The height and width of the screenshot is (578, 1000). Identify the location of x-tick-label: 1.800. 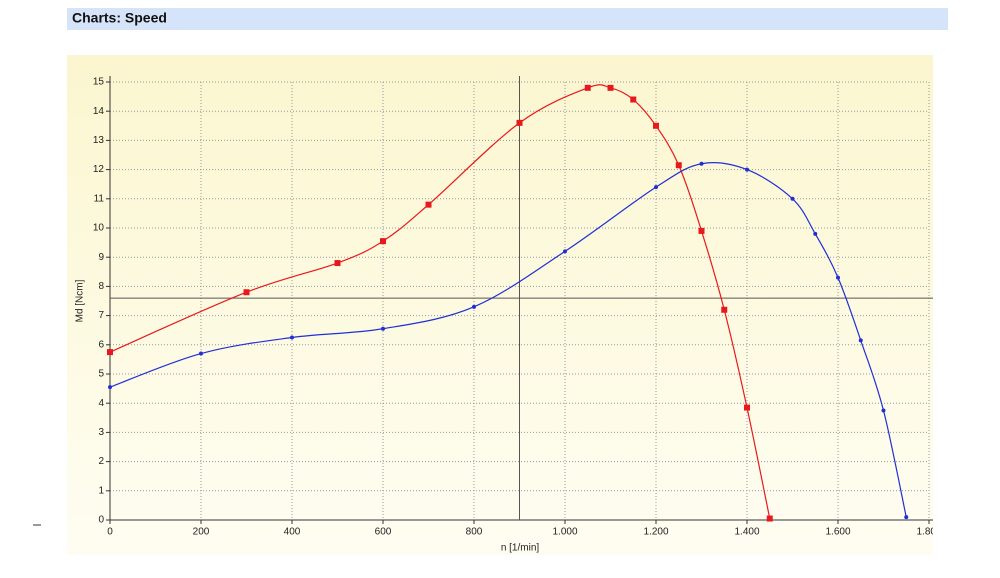
(928, 532).